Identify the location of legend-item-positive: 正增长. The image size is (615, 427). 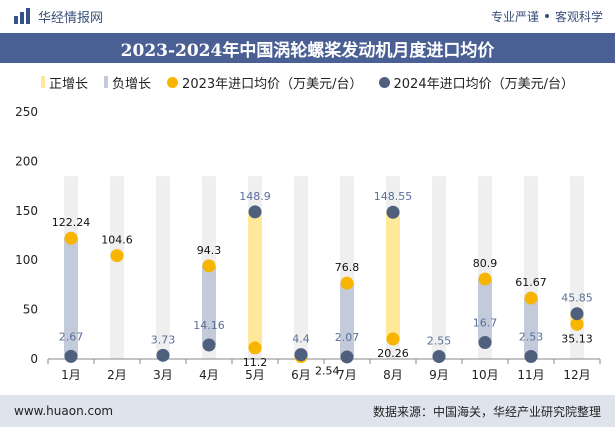
(64, 82).